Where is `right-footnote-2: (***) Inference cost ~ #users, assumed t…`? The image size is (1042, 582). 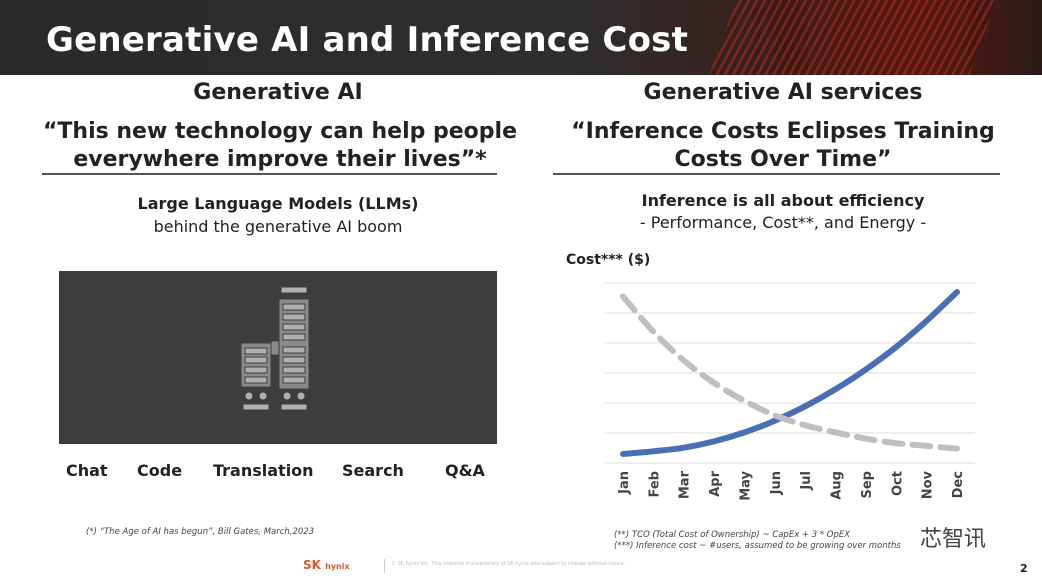
right-footnote-2: (***) Inference cost ~ #users, assumed t… is located at coordinates (757, 546).